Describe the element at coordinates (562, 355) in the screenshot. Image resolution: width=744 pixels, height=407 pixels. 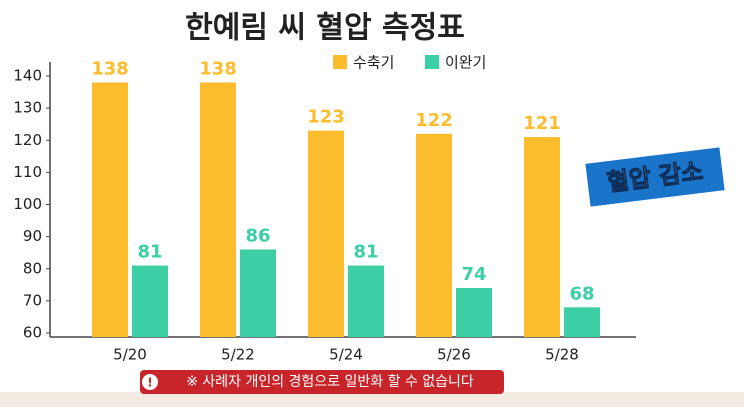
I see `x-tick-label: 5/28` at that location.